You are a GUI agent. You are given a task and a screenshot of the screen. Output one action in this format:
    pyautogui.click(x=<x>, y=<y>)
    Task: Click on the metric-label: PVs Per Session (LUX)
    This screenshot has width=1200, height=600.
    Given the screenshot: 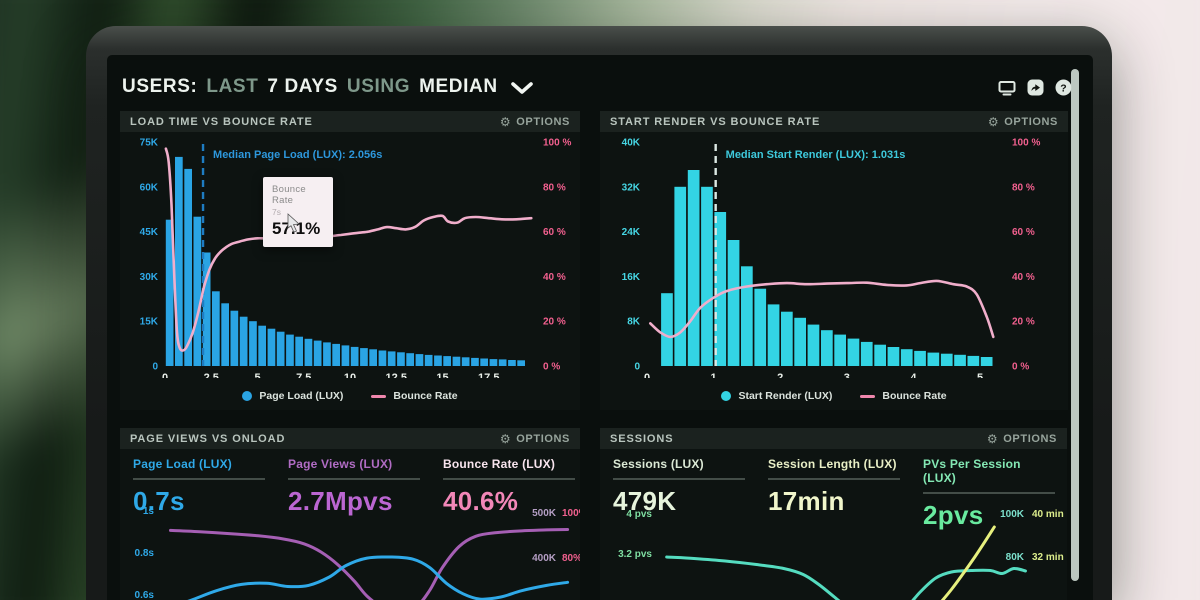 What is the action you would take?
    pyautogui.click(x=972, y=471)
    